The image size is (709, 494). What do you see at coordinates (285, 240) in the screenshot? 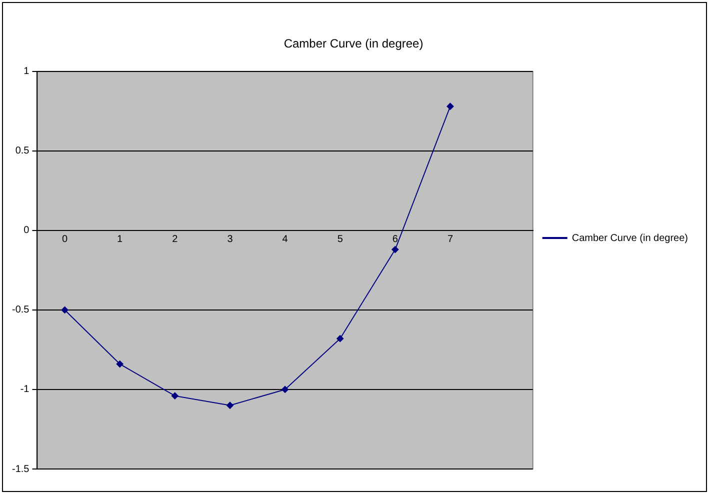
I see `x-tick-label: 4` at bounding box center [285, 240].